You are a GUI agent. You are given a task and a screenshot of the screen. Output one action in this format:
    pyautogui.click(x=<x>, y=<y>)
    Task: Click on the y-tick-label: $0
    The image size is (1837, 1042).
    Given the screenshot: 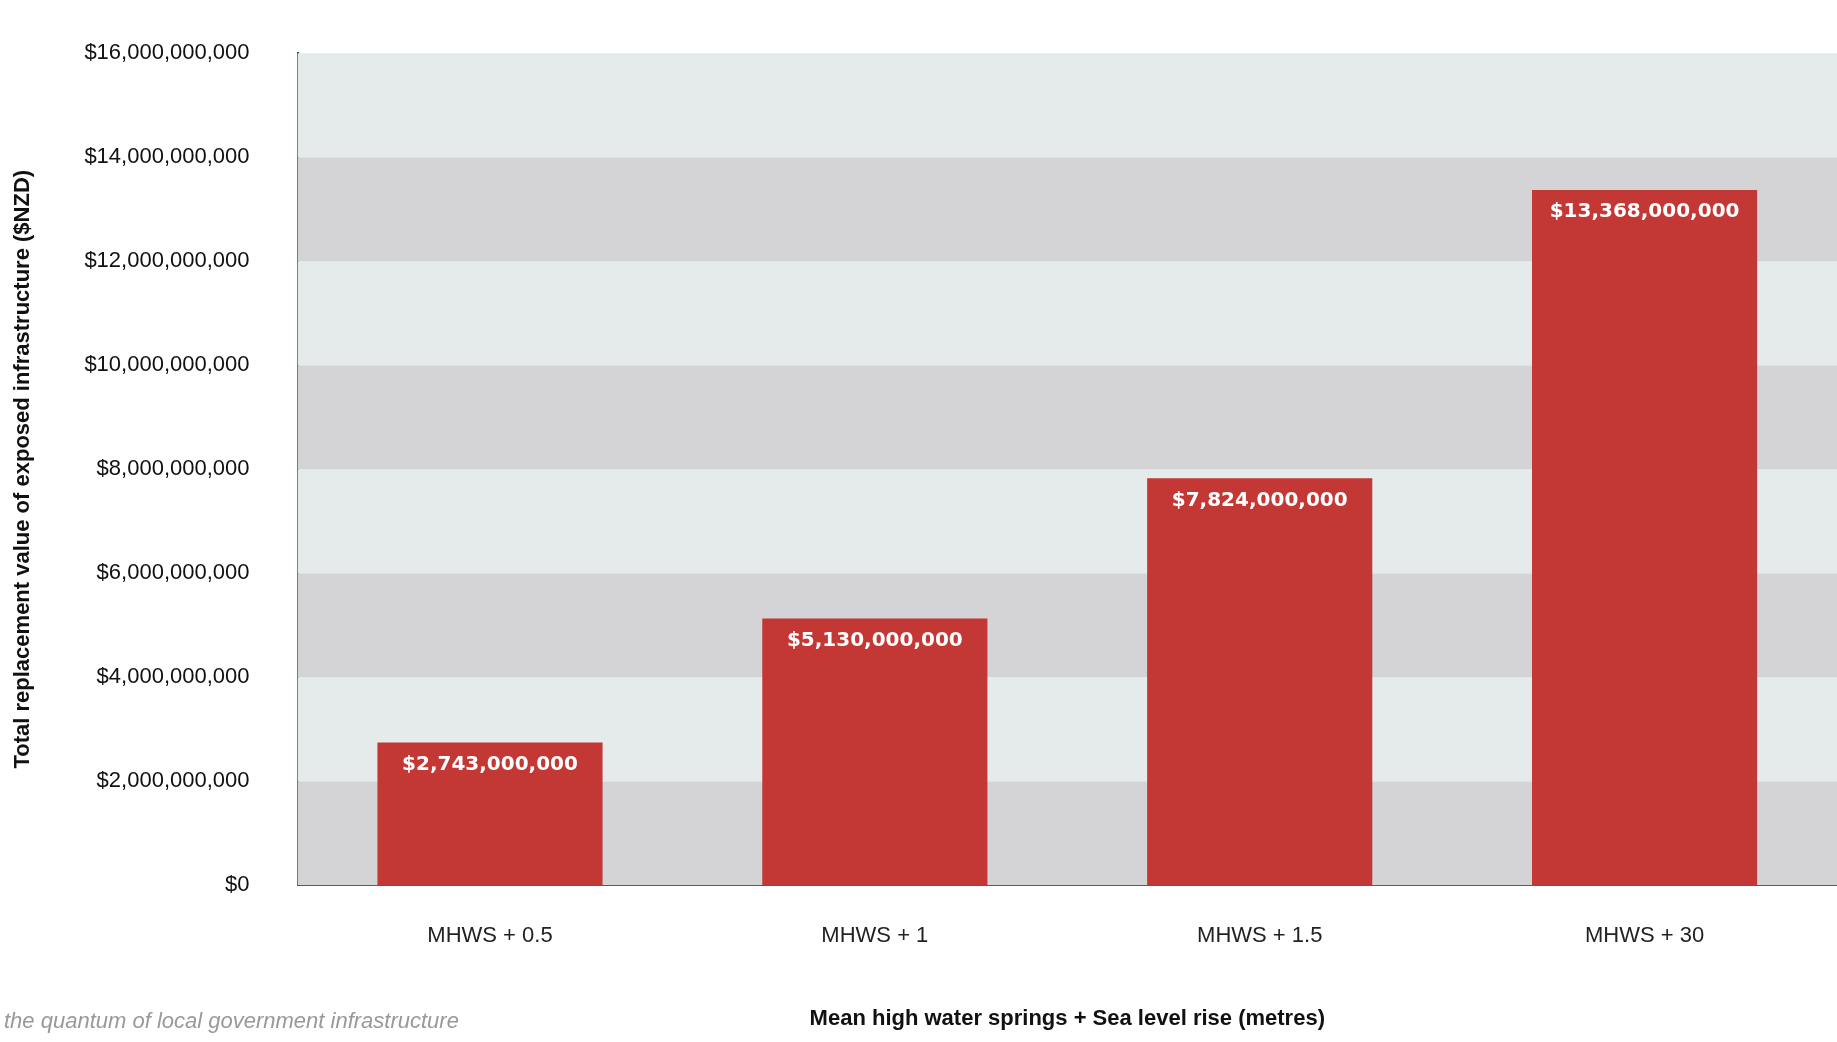 What is the action you would take?
    pyautogui.click(x=237, y=884)
    